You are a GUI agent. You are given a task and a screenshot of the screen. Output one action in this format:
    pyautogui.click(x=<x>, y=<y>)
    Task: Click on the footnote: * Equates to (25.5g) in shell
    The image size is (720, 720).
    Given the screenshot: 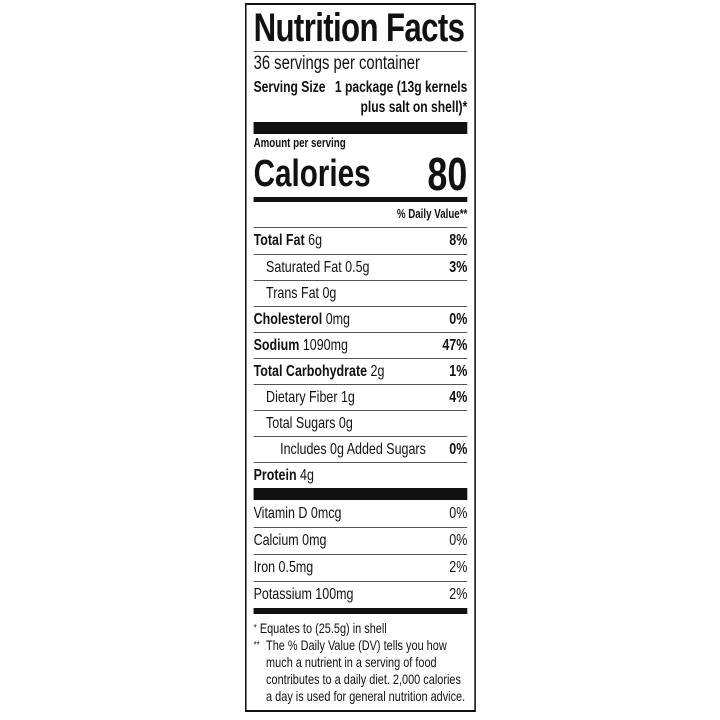 What is the action you would take?
    pyautogui.click(x=361, y=628)
    